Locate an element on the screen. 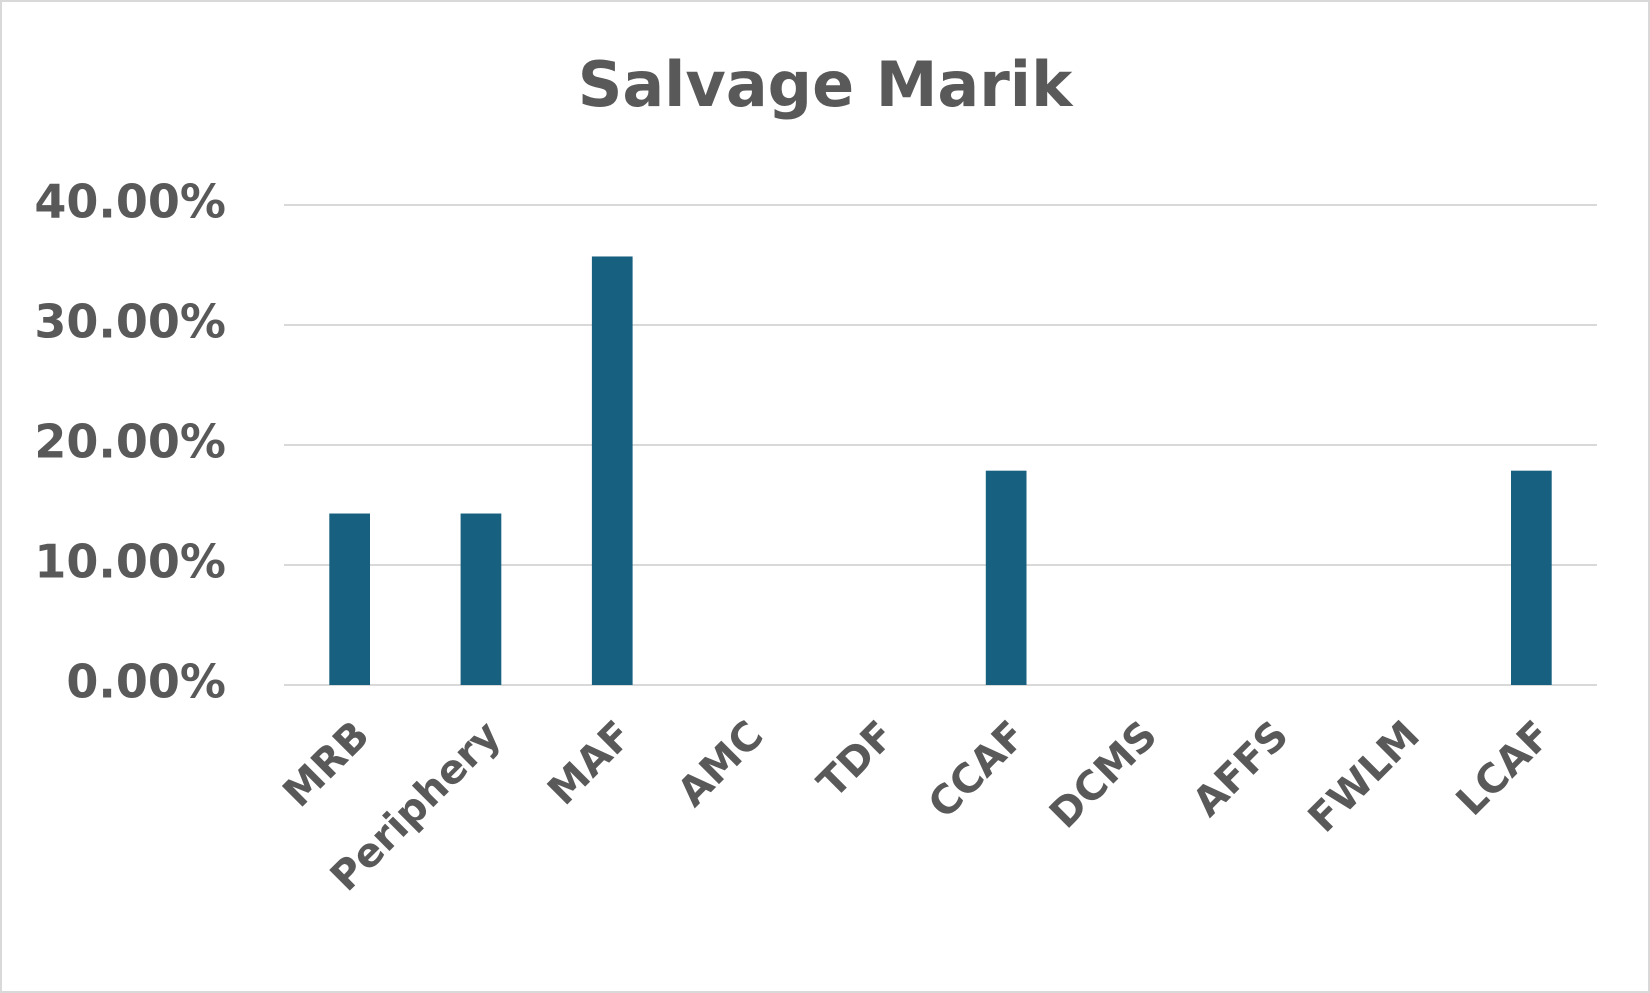 The width and height of the screenshot is (1650, 993). y-tick-label: 20.00% is located at coordinates (130, 442).